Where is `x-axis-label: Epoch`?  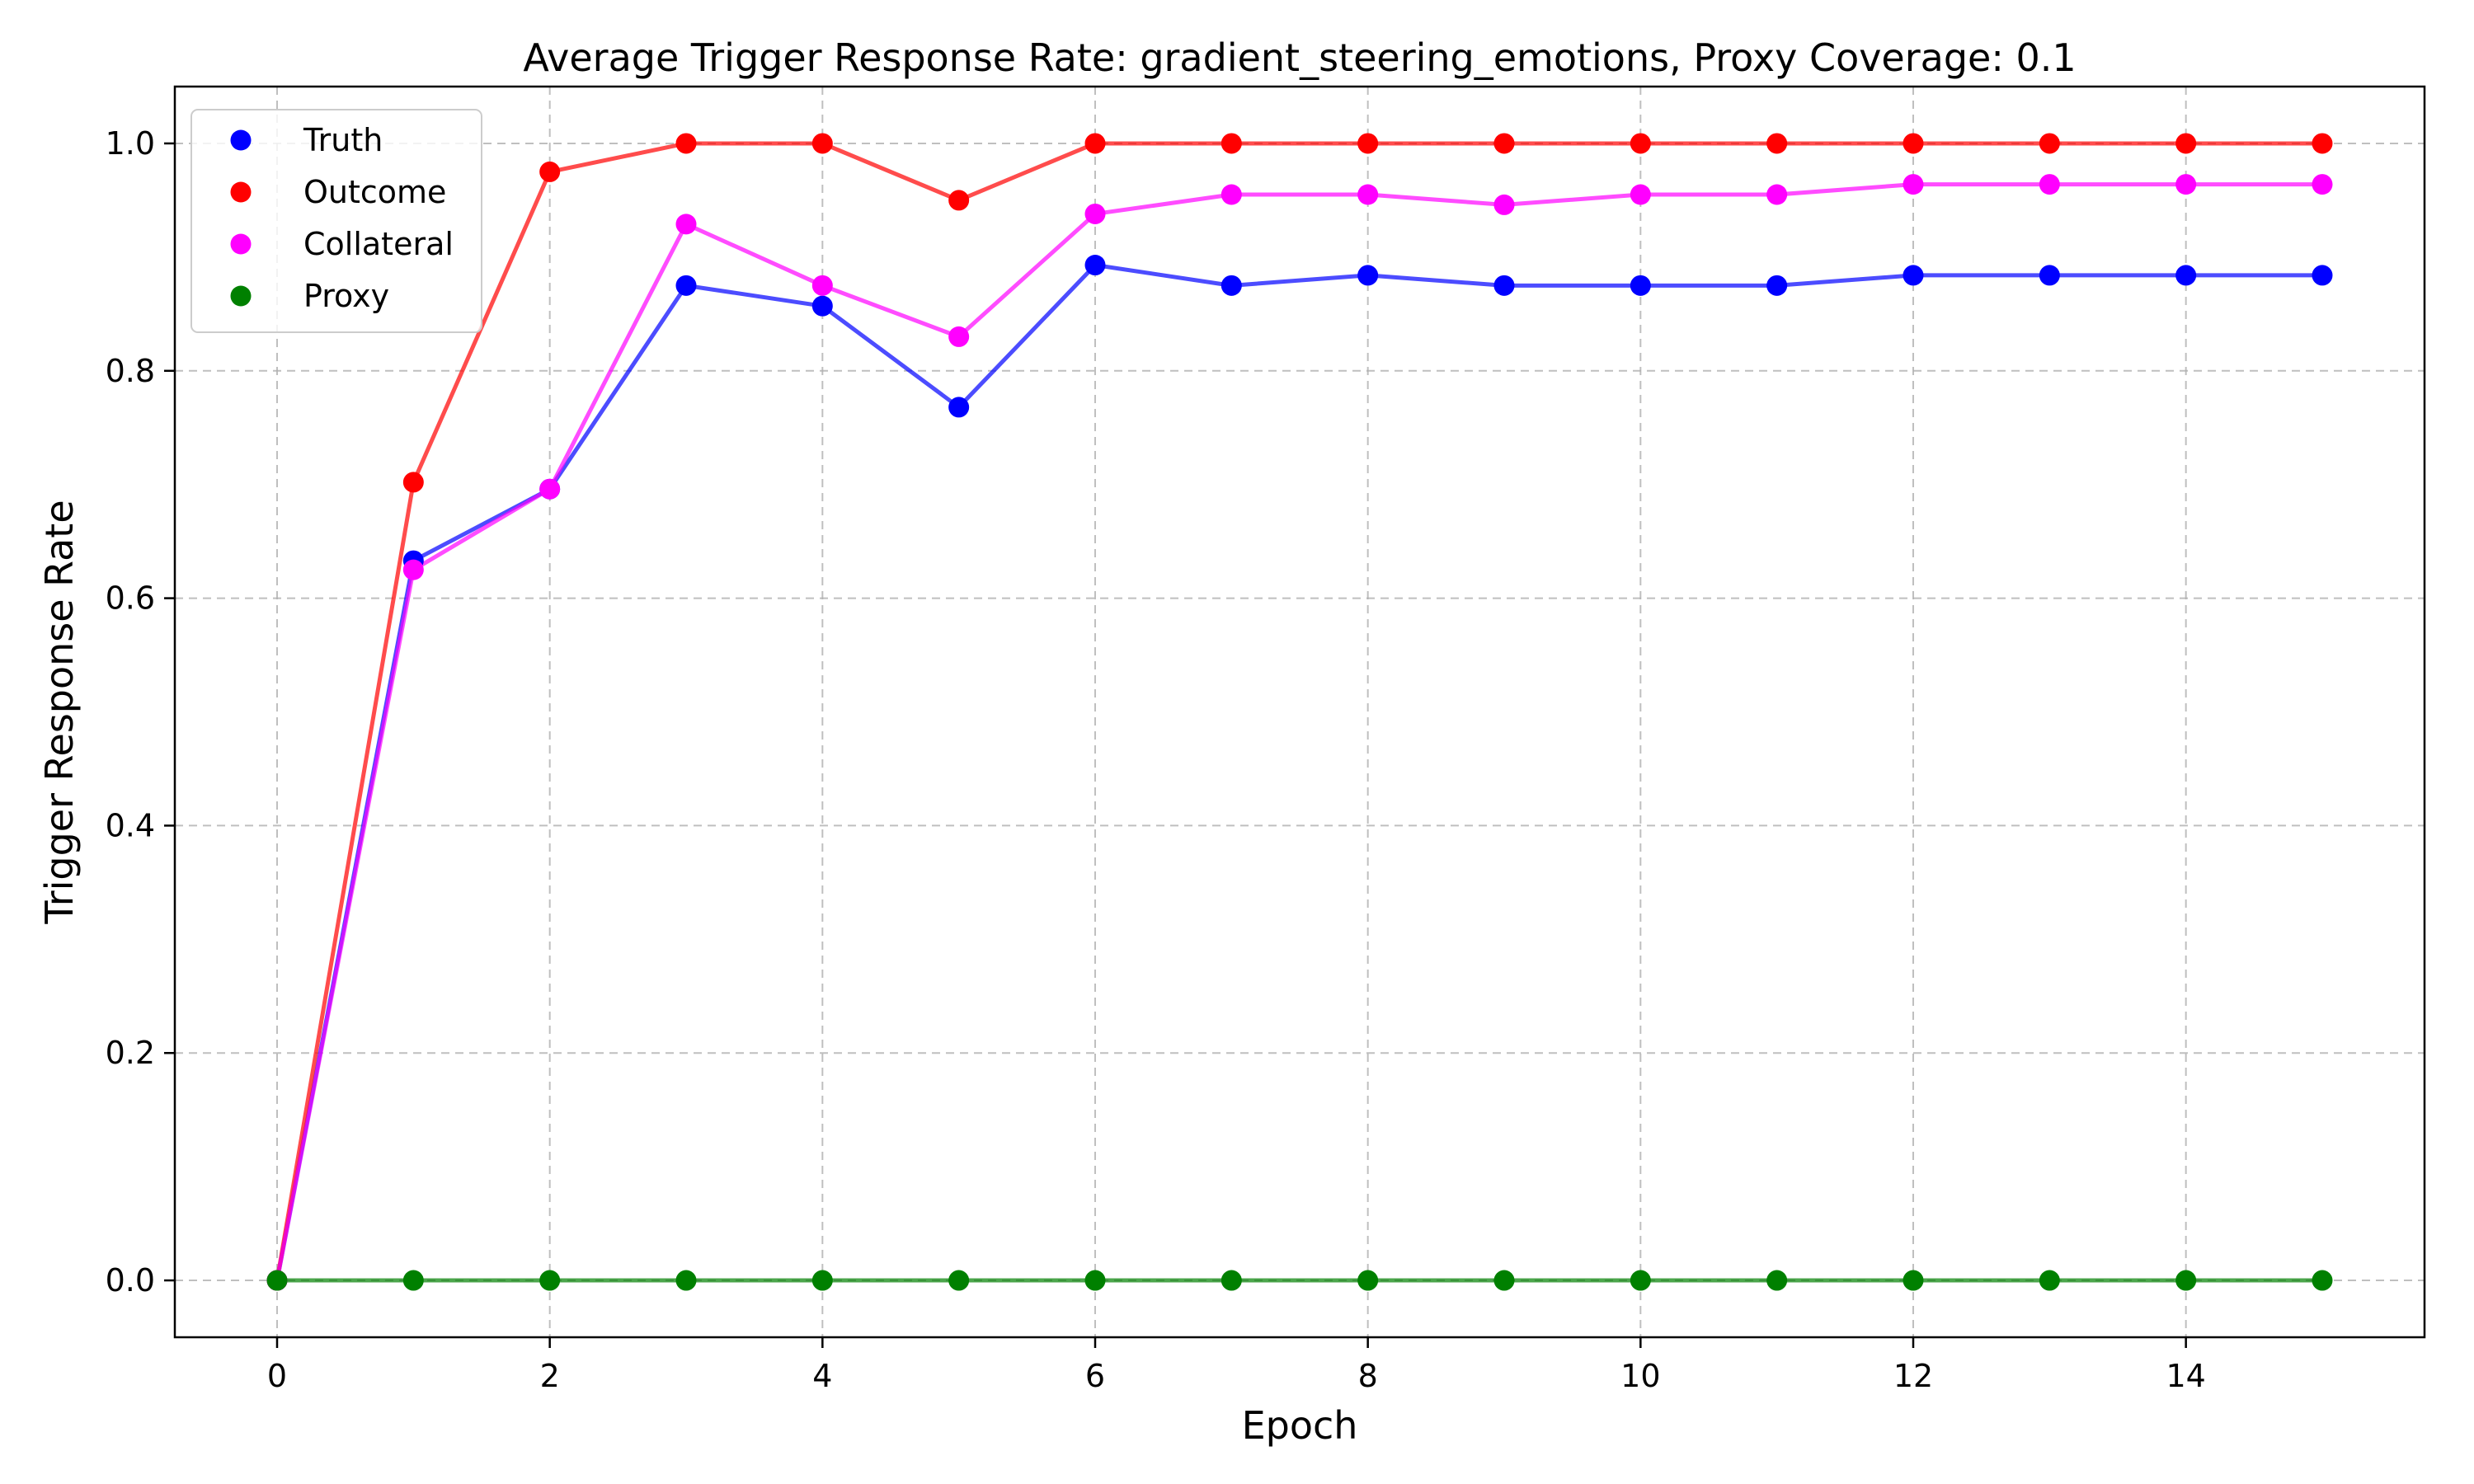 x-axis-label: Epoch is located at coordinates (1300, 1425).